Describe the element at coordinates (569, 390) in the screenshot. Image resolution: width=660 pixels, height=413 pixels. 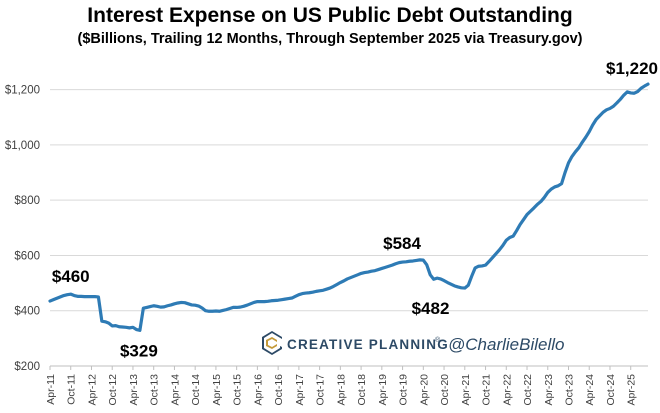
I see `x-tick-label: Oct-23` at that location.